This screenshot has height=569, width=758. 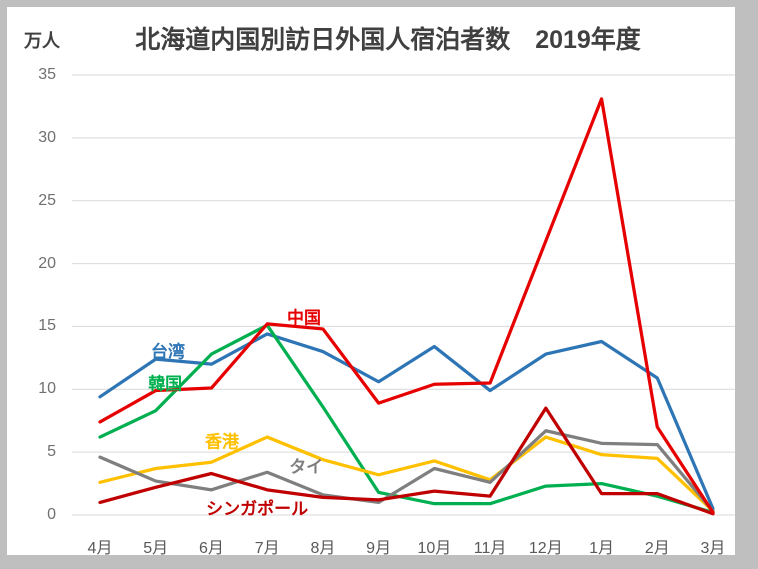 What do you see at coordinates (51, 514) in the screenshot?
I see `y-tick-label-0: 0` at bounding box center [51, 514].